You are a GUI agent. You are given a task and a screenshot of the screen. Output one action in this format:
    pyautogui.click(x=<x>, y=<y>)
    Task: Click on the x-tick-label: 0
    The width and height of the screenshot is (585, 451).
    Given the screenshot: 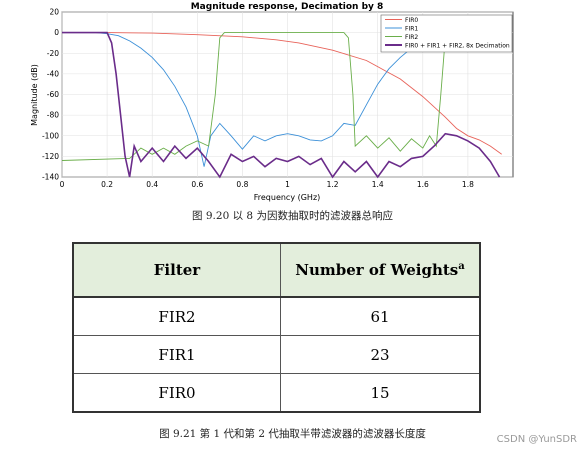 What is the action you would take?
    pyautogui.click(x=62, y=184)
    